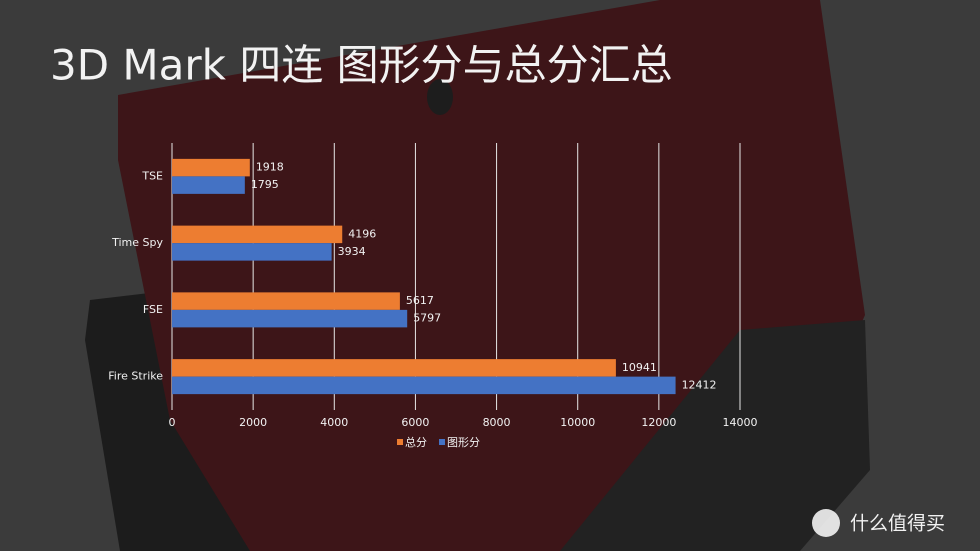  What do you see at coordinates (137, 242) in the screenshot?
I see `y-tick-label: Time Spy` at bounding box center [137, 242].